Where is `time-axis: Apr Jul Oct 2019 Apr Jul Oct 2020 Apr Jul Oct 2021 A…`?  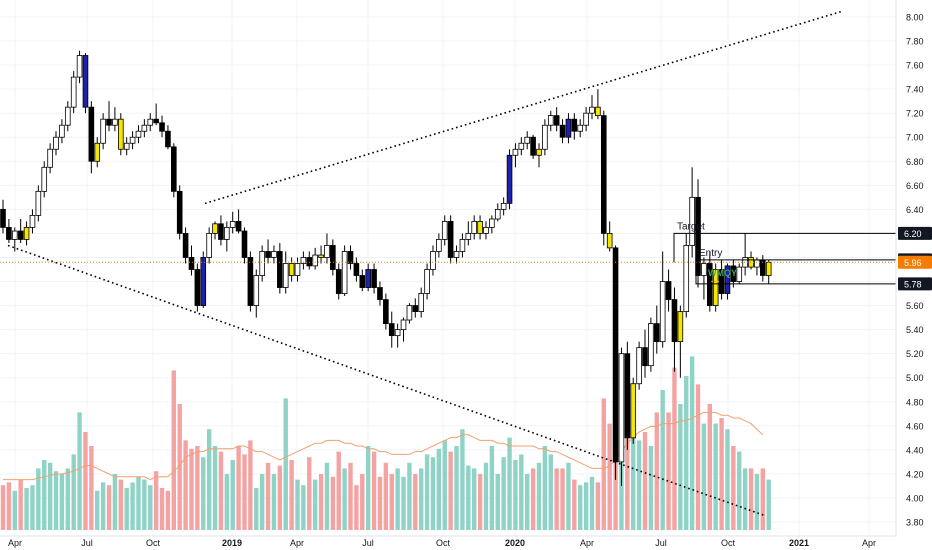
time-axis: Apr Jul Oct 2019 Apr Jul Oct 2020 Apr Jul Oct 2021 A… is located at coordinates (442, 543).